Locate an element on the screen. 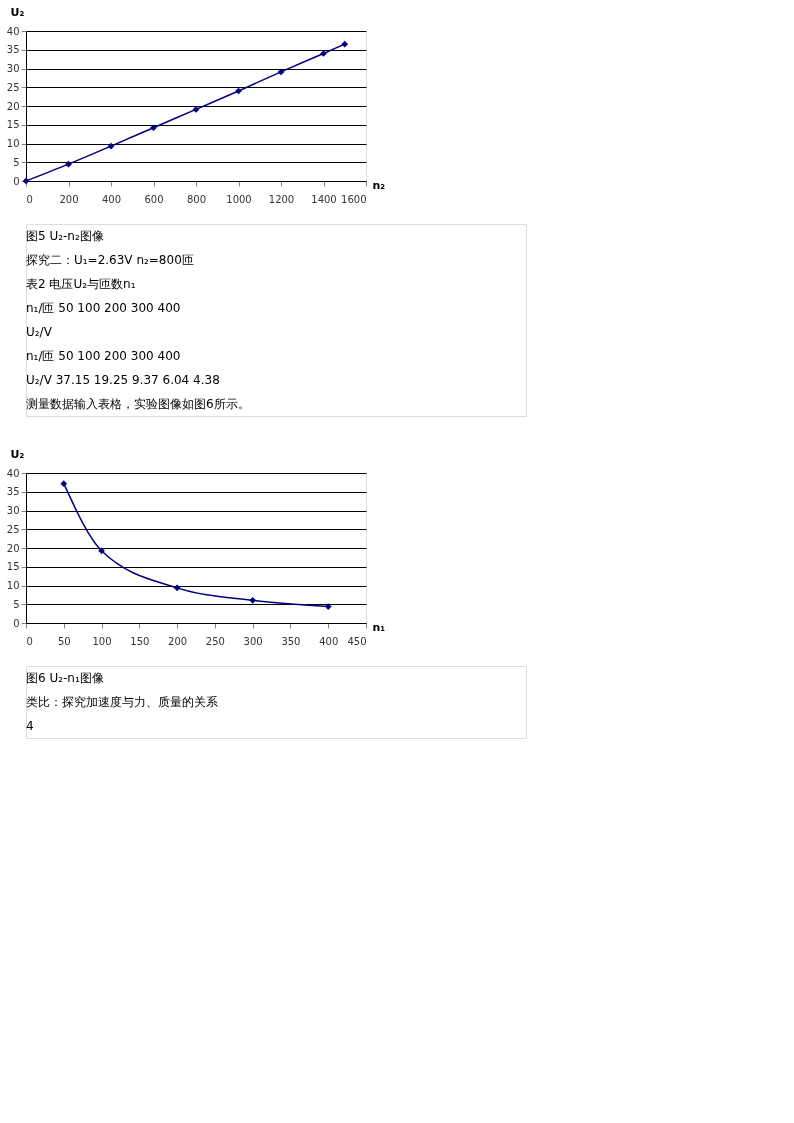 The height and width of the screenshot is (1123, 794). x-tick-label: 1400 is located at coordinates (324, 199).